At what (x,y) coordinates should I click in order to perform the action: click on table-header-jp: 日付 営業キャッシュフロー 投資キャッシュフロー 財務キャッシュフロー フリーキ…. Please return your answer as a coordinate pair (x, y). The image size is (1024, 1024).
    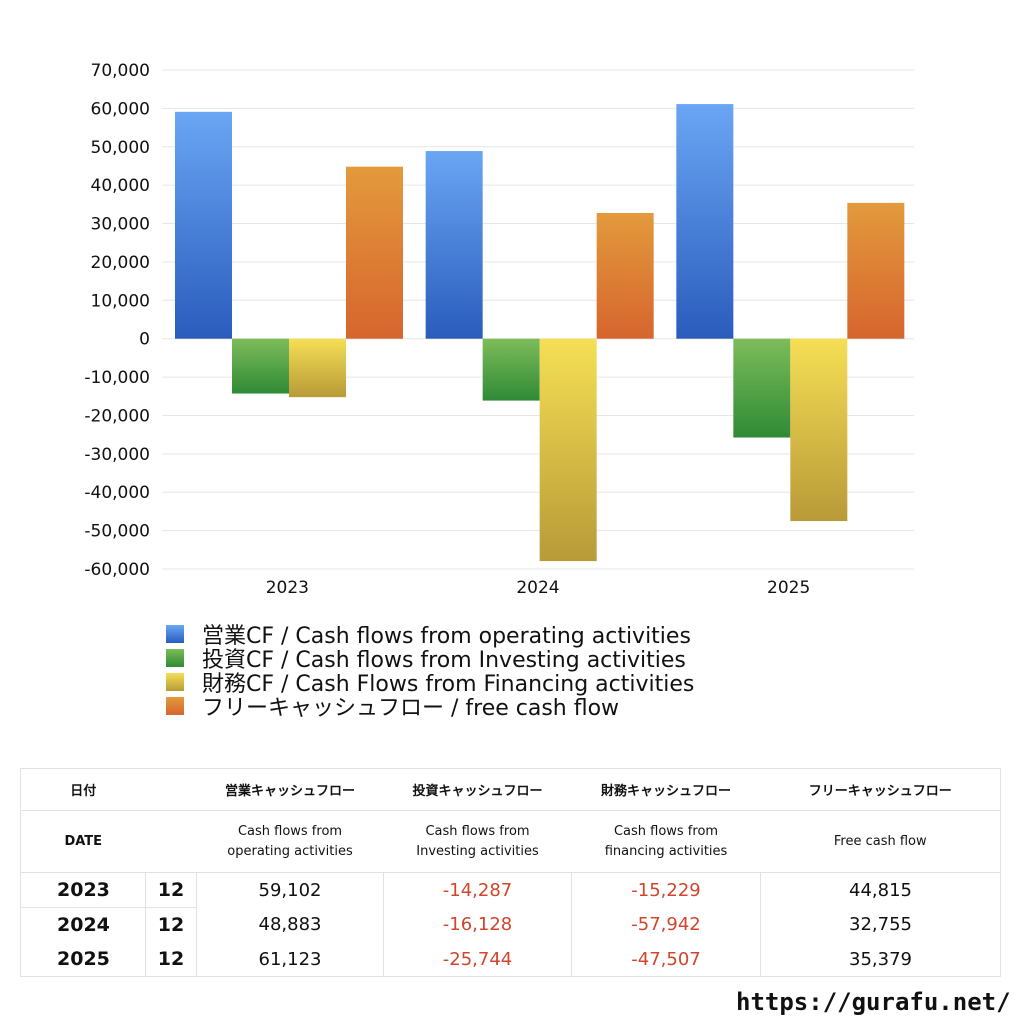
    Looking at the image, I should click on (510, 789).